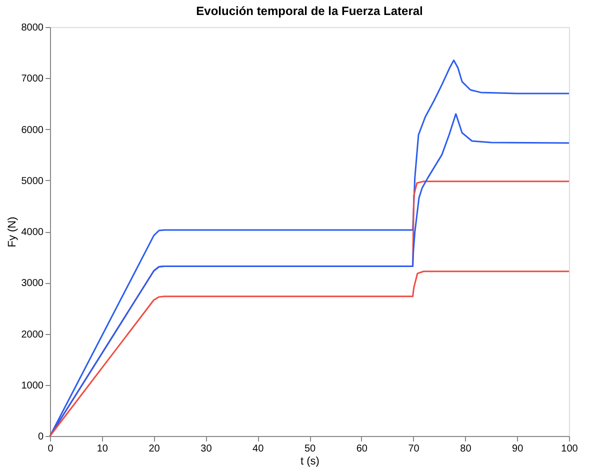 This screenshot has height=472, width=597. Describe the element at coordinates (12, 232) in the screenshot. I see `y-axis-title: Fy (N)` at that location.